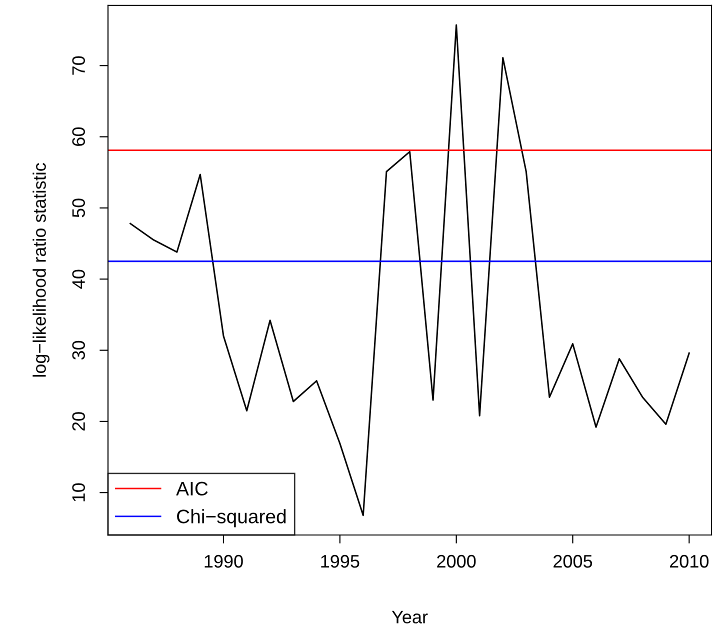 The image size is (713, 630). What do you see at coordinates (78, 350) in the screenshot?
I see `y-tick-label: 30` at bounding box center [78, 350].